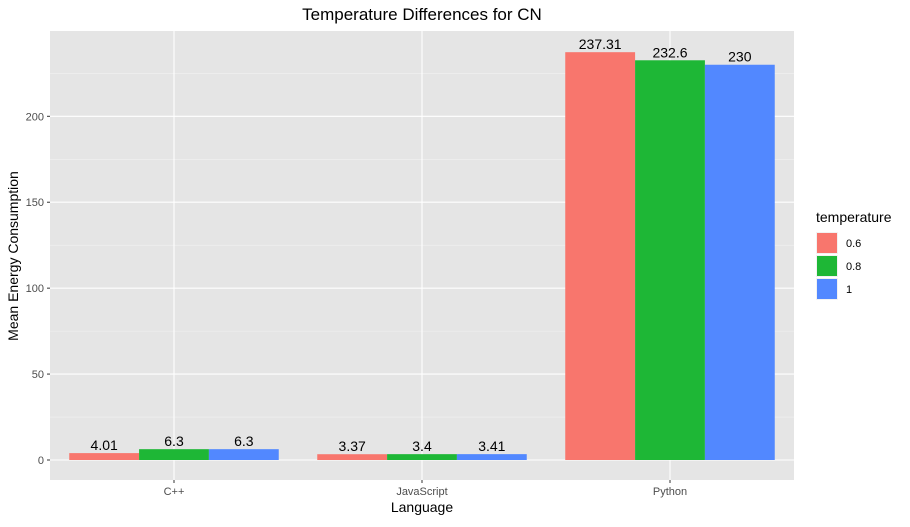 The image size is (910, 527). What do you see at coordinates (854, 217) in the screenshot?
I see `legend-title: temperature` at bounding box center [854, 217].